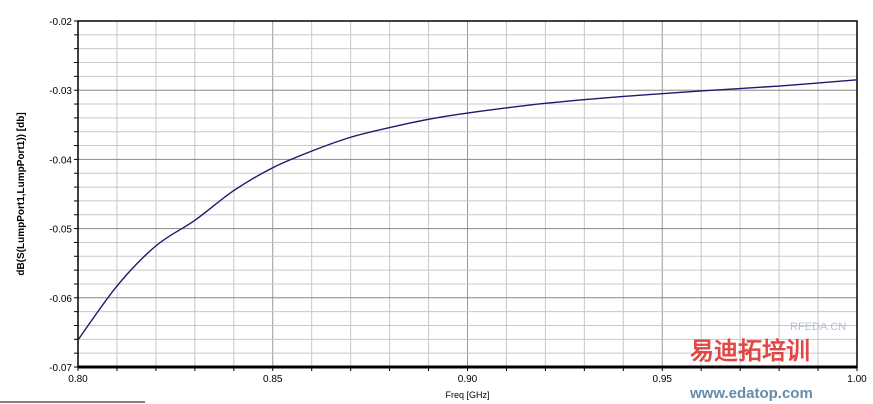  What do you see at coordinates (468, 379) in the screenshot?
I see `x-tick-label: 0.90` at bounding box center [468, 379].